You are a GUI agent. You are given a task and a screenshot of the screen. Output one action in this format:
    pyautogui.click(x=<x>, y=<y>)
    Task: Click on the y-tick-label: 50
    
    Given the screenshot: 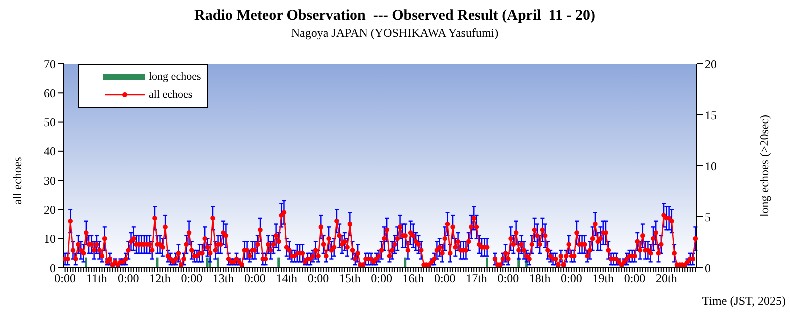 What is the action you would take?
    pyautogui.click(x=50, y=123)
    